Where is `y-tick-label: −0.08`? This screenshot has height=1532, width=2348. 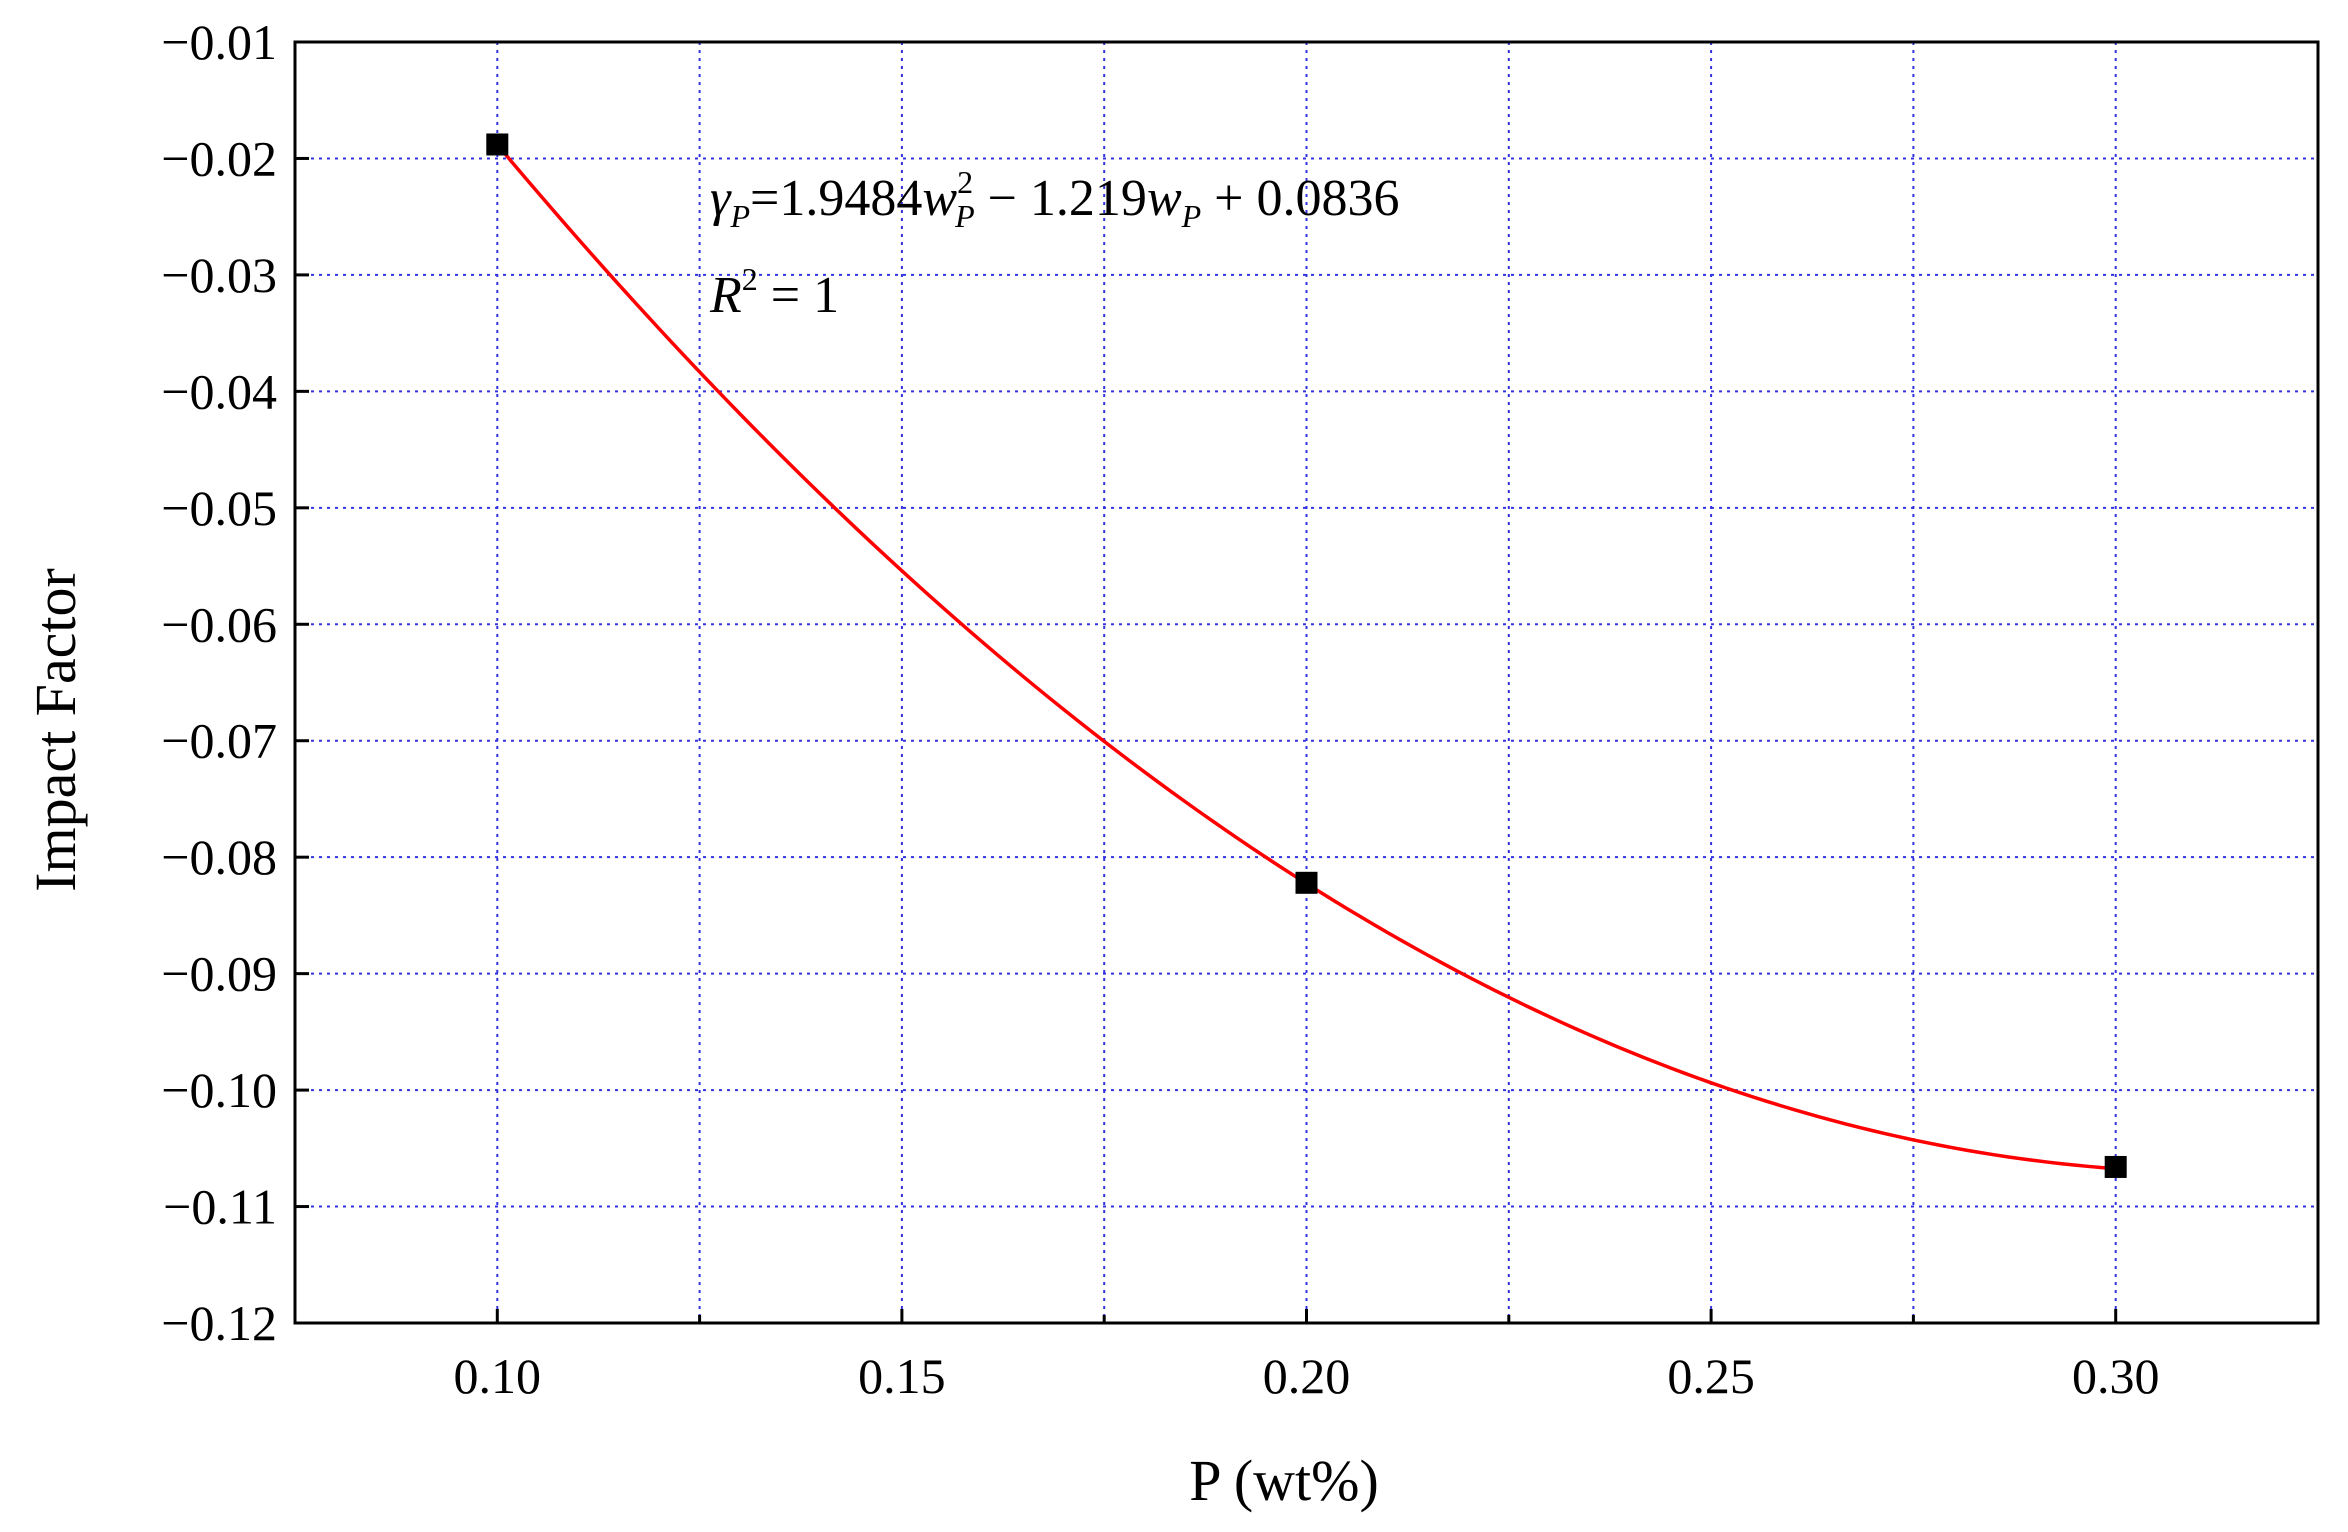 y-tick-label: −0.08 is located at coordinates (219, 857).